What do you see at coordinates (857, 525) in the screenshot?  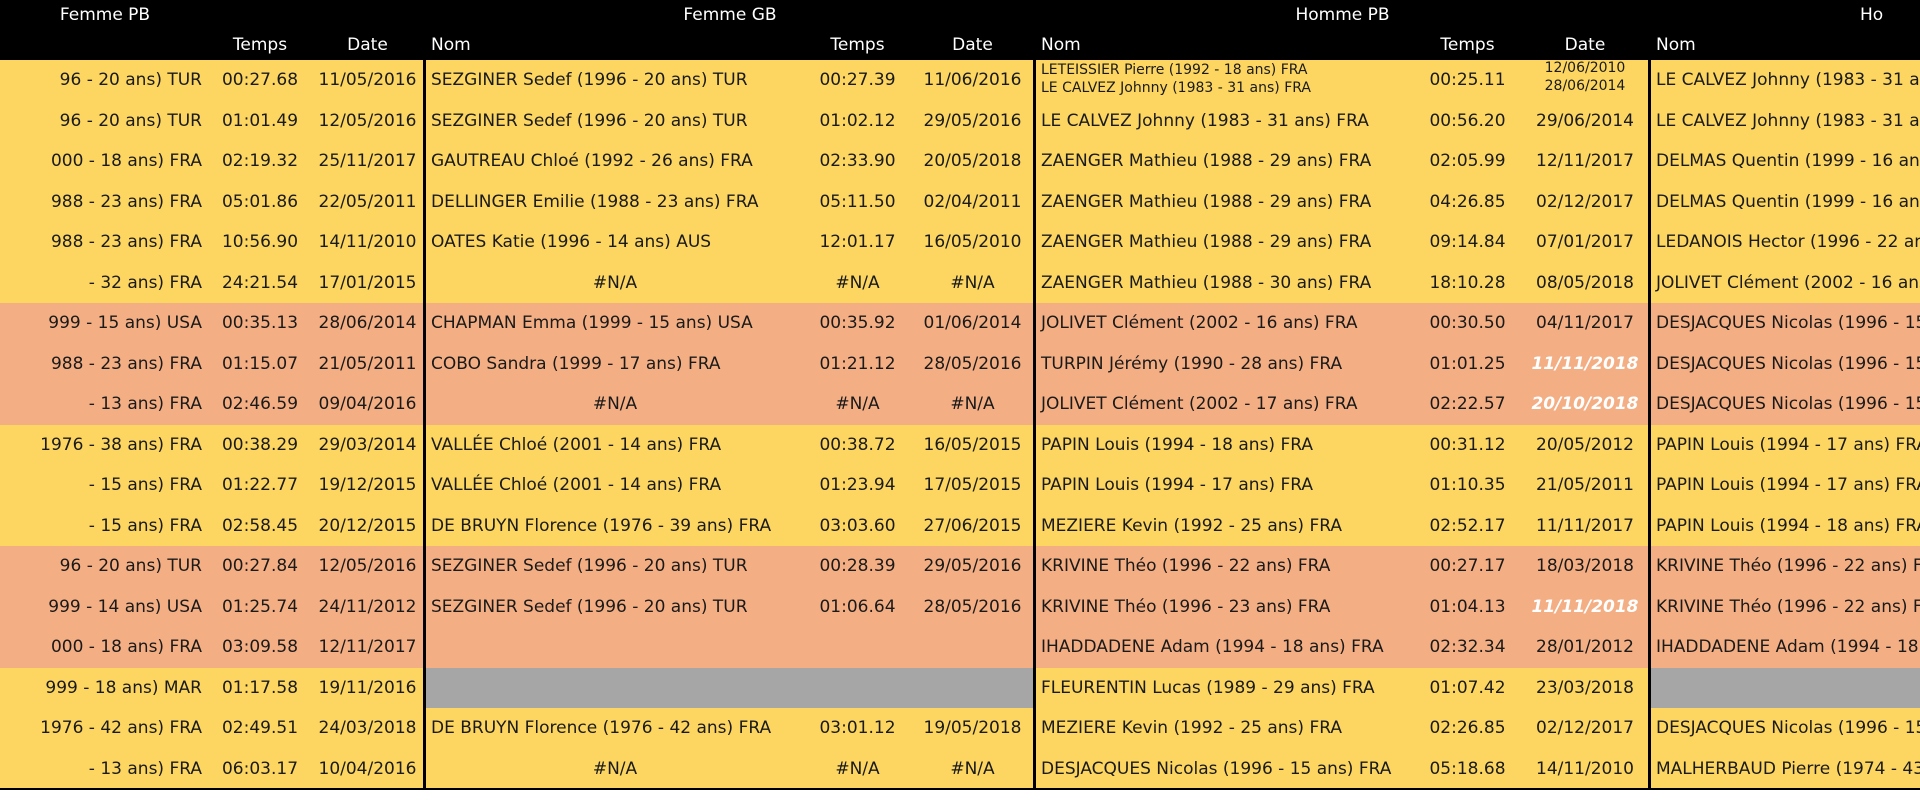 I see `cell-femme-gb-temps: 03:03.60` at bounding box center [857, 525].